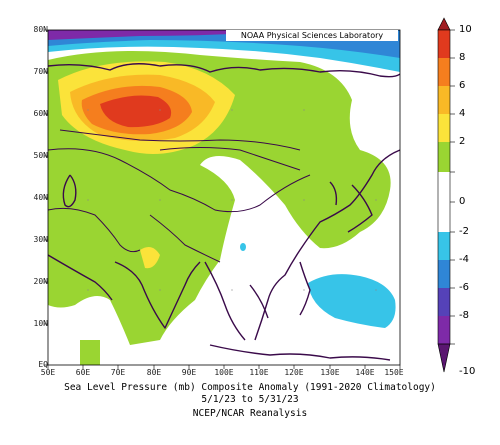 The height and width of the screenshot is (445, 500). Describe the element at coordinates (250, 399) in the screenshot. I see `figure-caption-dates: 5/1/23 to 5/31/23` at that location.